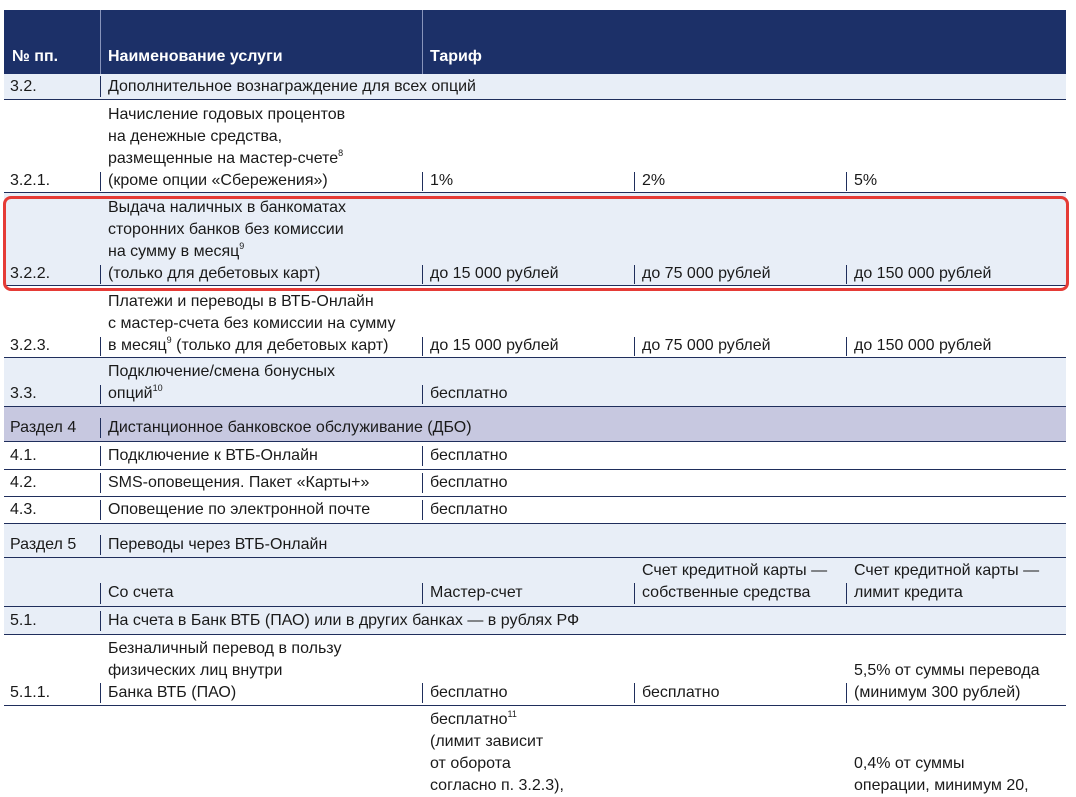  I want to click on section-title: Переводы через ВТБ-Онлайн, so click(218, 544).